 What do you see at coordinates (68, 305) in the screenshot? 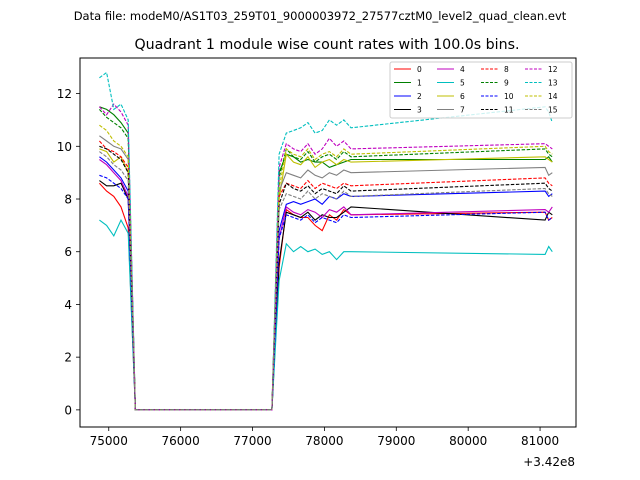
I see `y-tick-label: 4` at bounding box center [68, 305].